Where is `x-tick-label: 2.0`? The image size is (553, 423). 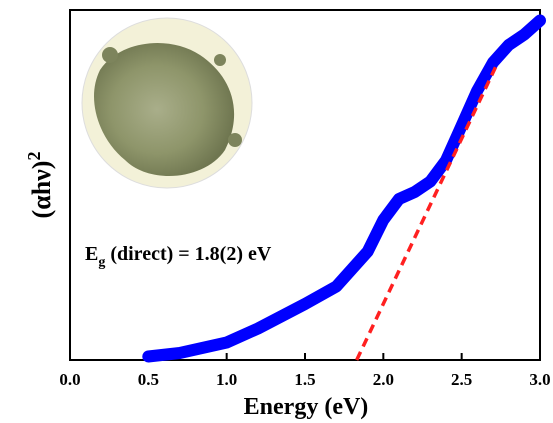 x-tick-label: 2.0 is located at coordinates (383, 379).